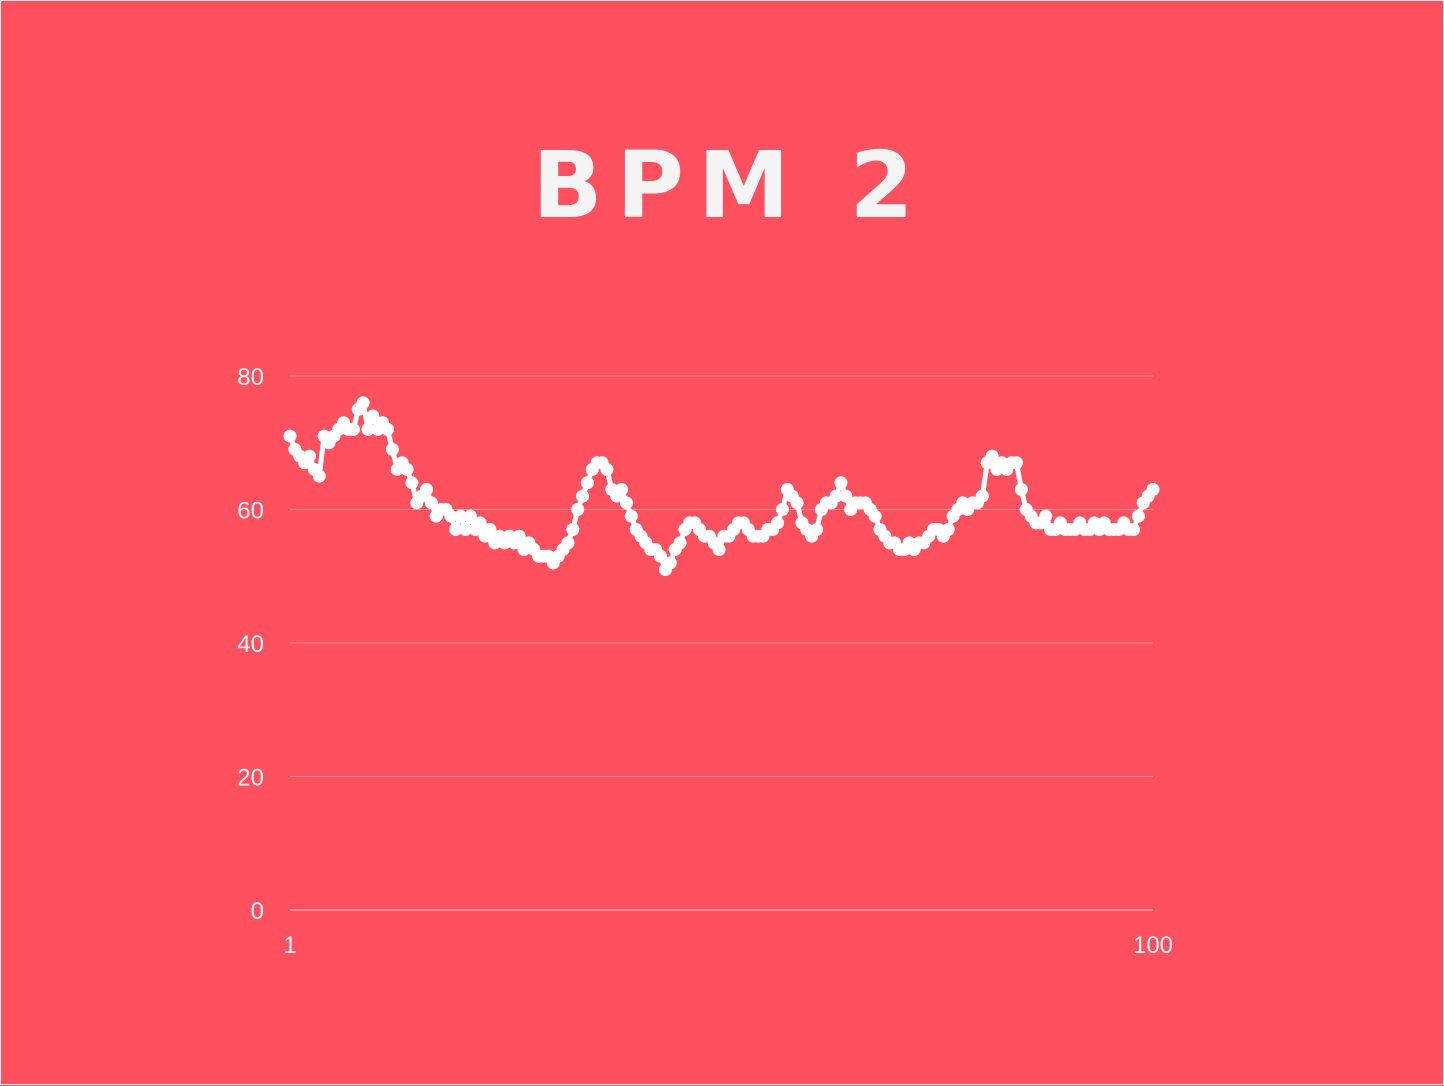  Describe the element at coordinates (1153, 945) in the screenshot. I see `x-tick-label: 100` at that location.